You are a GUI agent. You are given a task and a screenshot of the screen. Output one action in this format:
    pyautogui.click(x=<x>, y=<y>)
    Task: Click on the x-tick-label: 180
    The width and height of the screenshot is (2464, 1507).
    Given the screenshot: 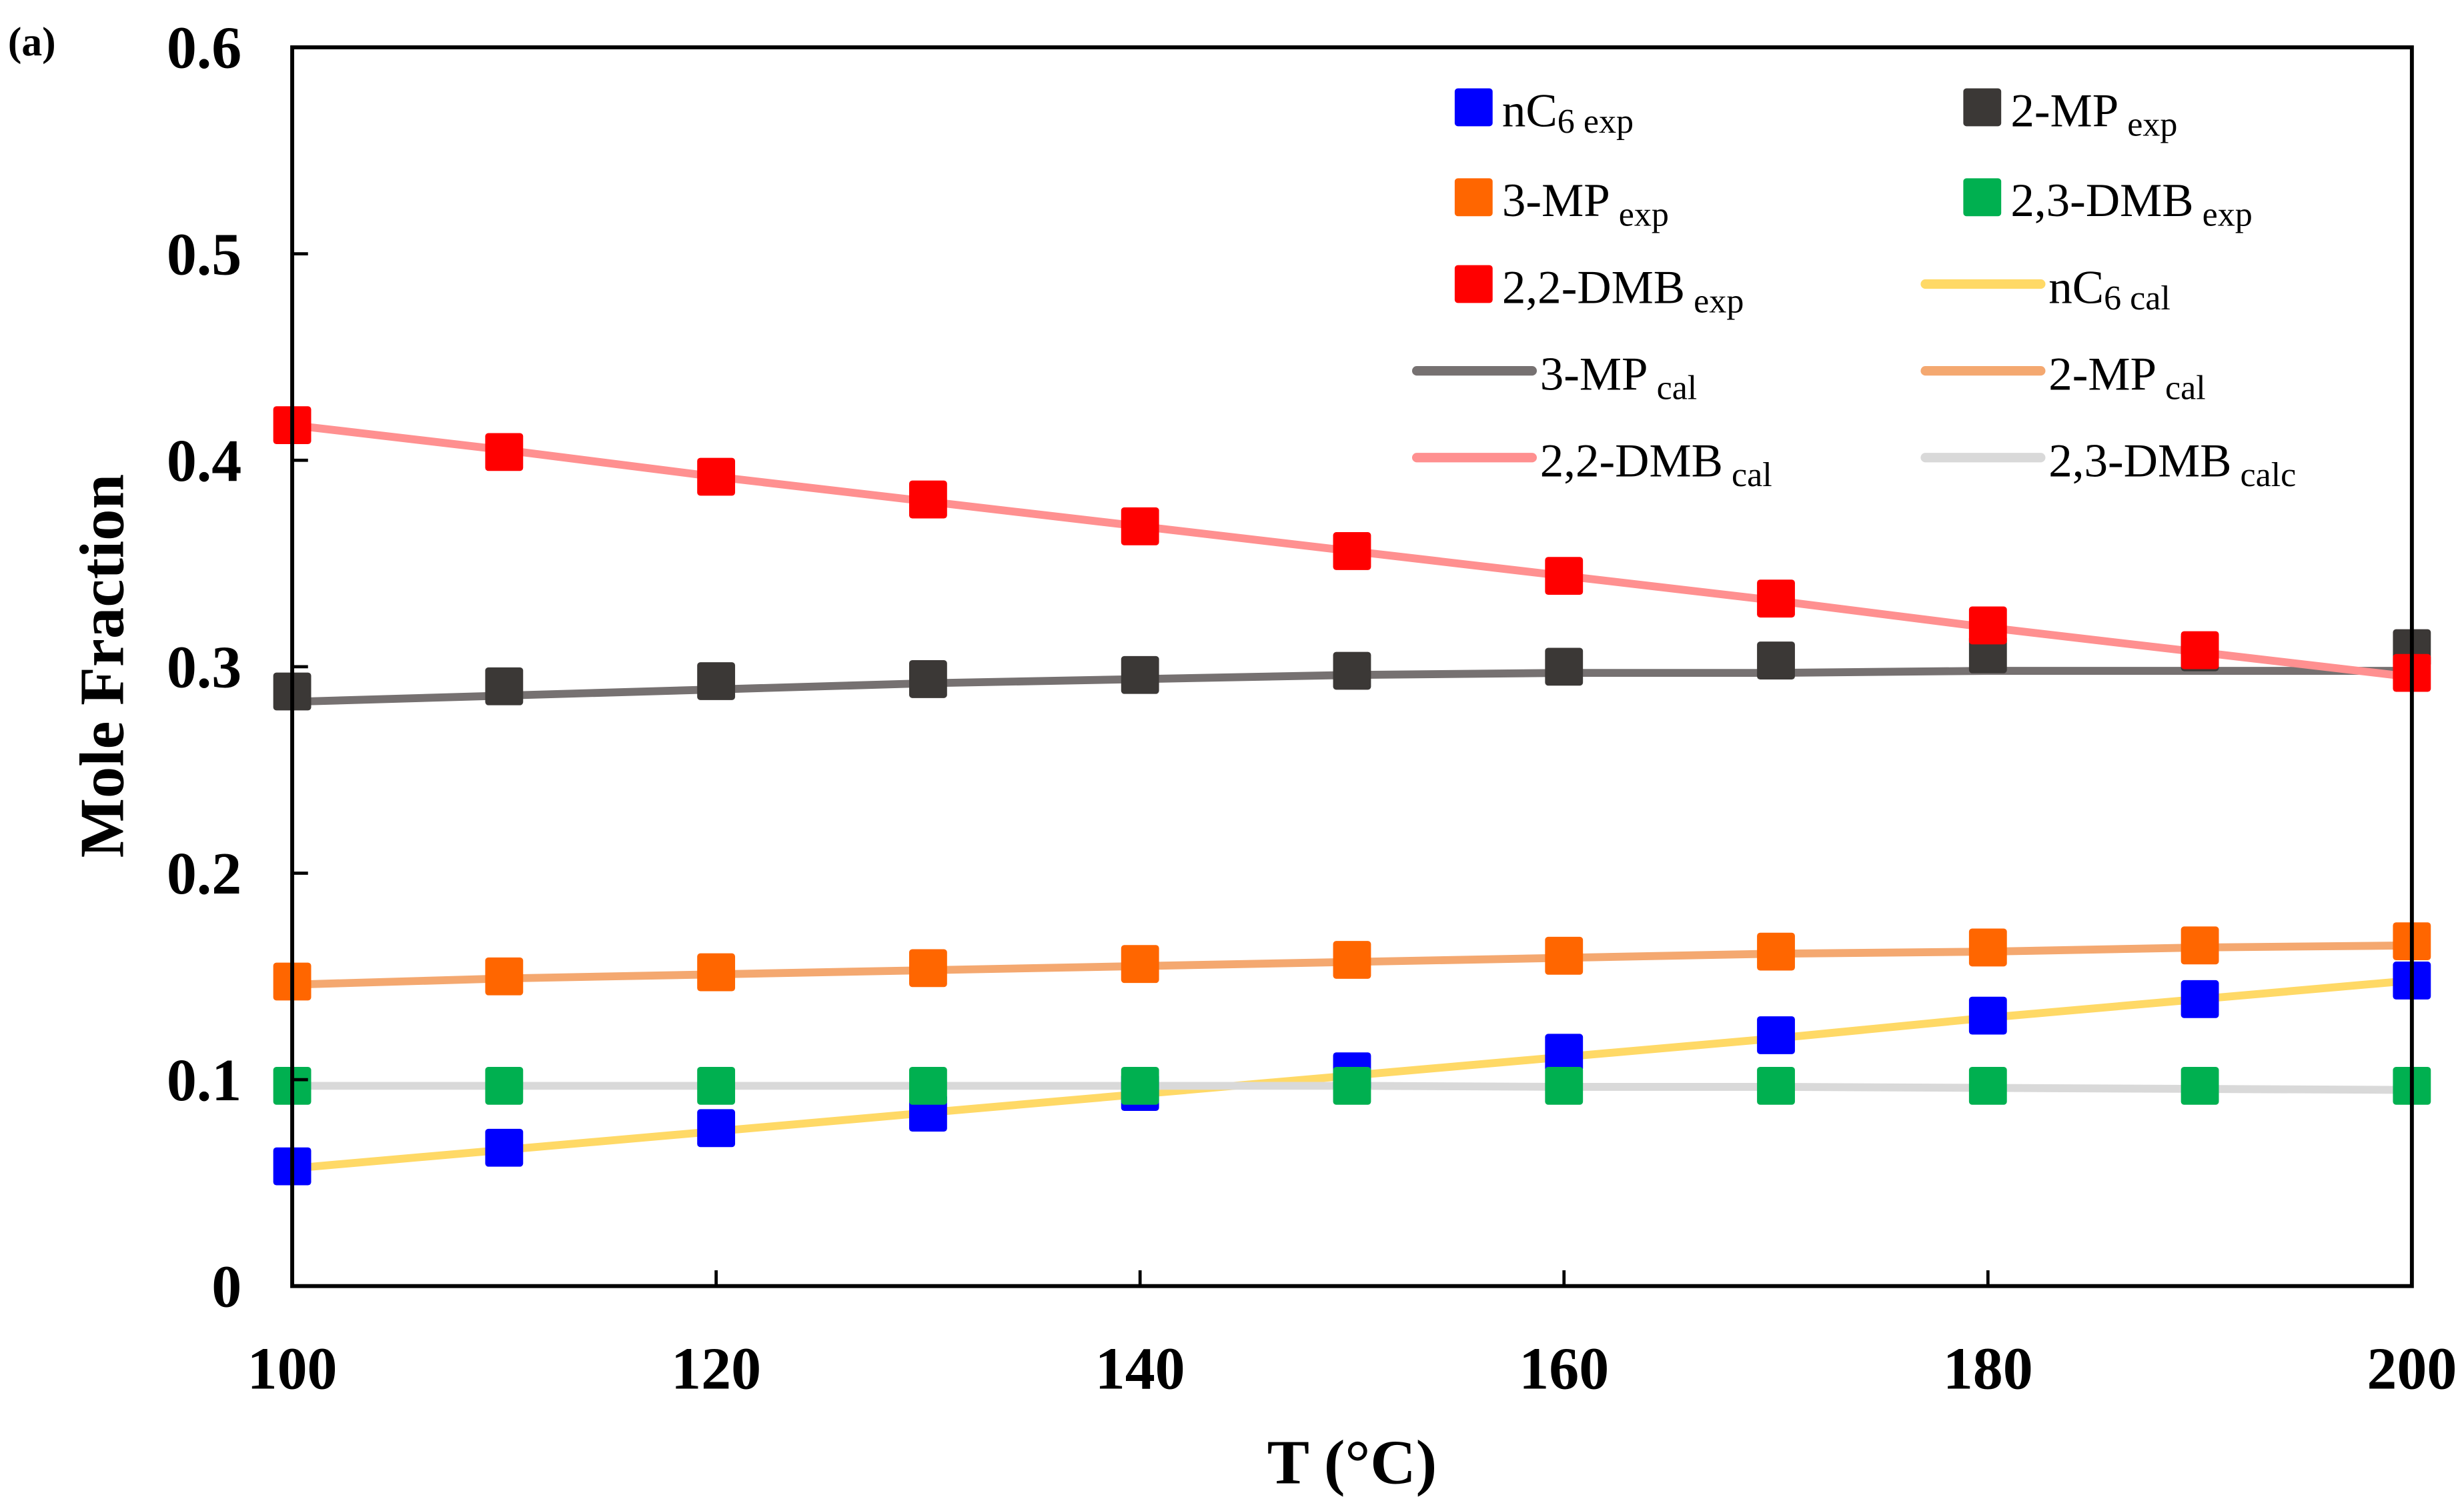 What is the action you would take?
    pyautogui.click(x=1988, y=1369)
    